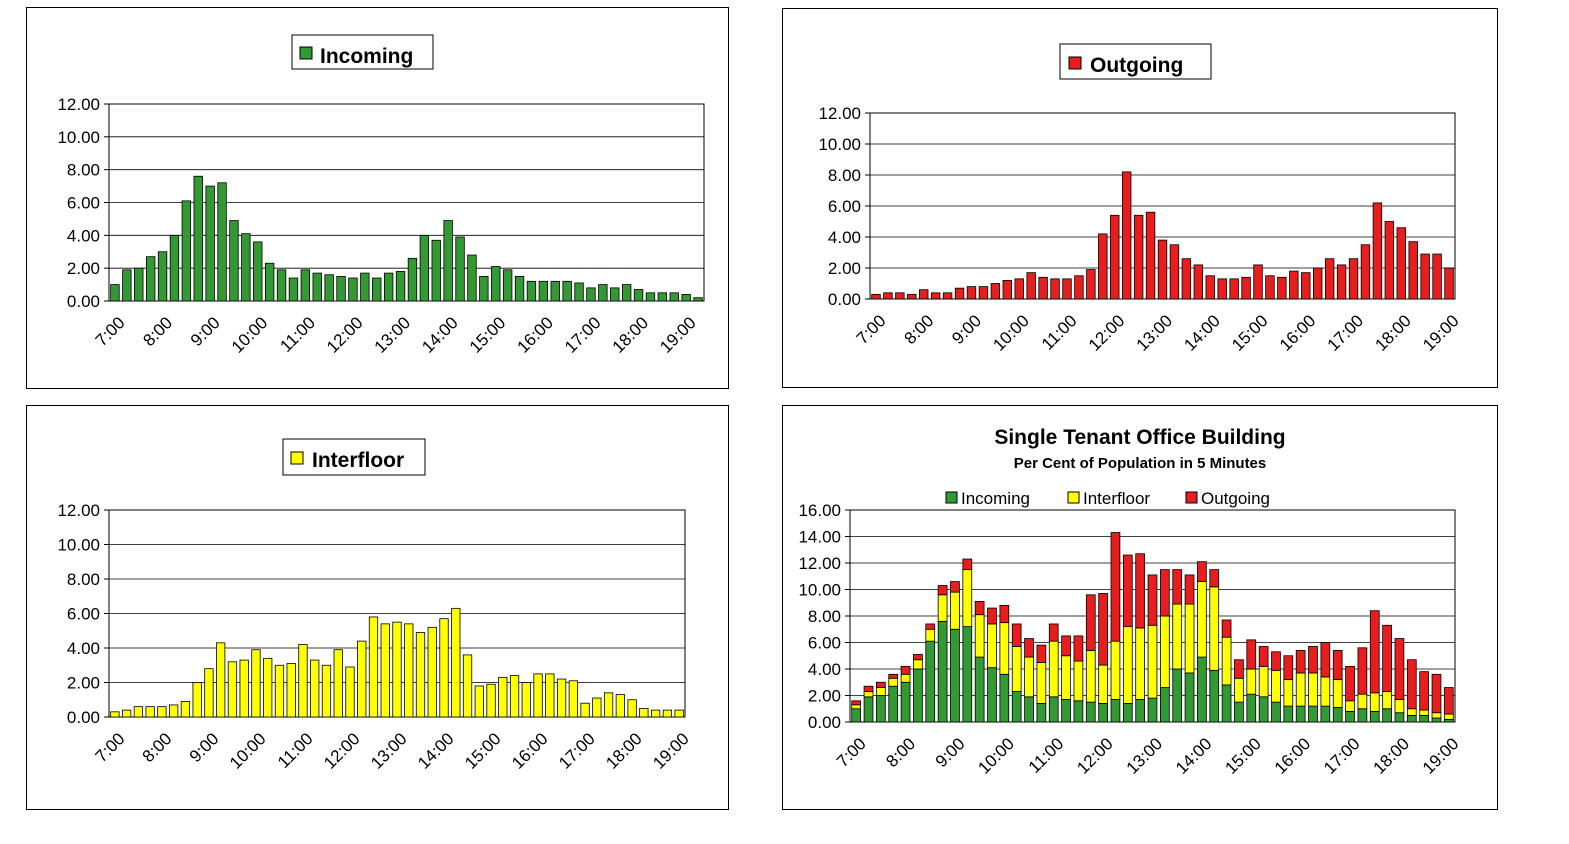  Describe the element at coordinates (950, 752) in the screenshot. I see `x-tick-label: 9:00` at that location.